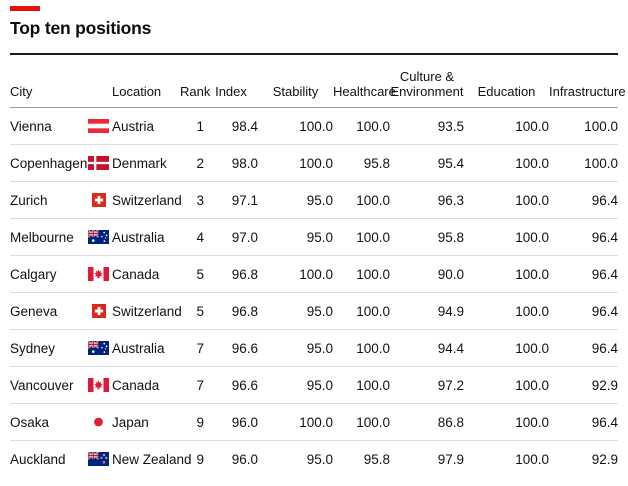 The image size is (628, 486). I want to click on page-title: Top ten positions, so click(81, 28).